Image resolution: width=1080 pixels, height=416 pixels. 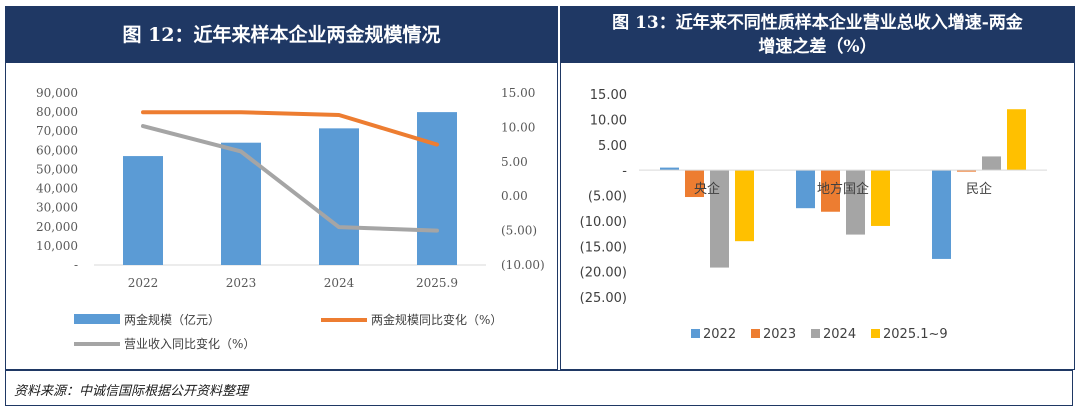 What do you see at coordinates (755, 333) in the screenshot?
I see `legend-swatch-bar-2023` at bounding box center [755, 333].